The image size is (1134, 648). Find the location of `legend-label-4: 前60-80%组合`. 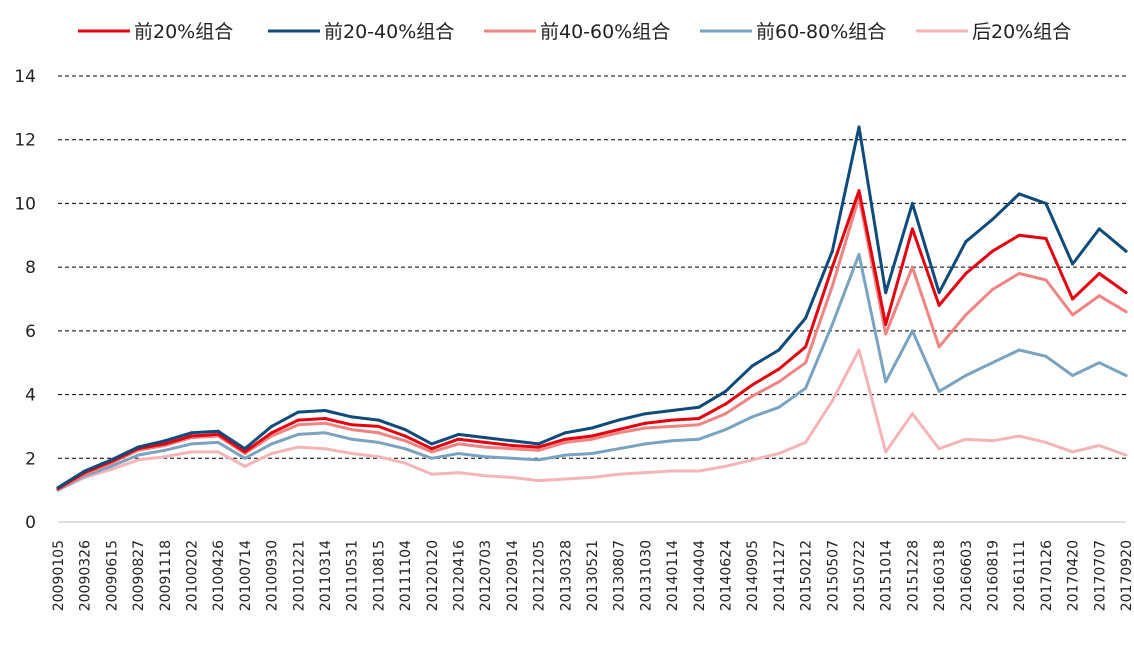

legend-label-4: 前60-80%组合 is located at coordinates (821, 32).